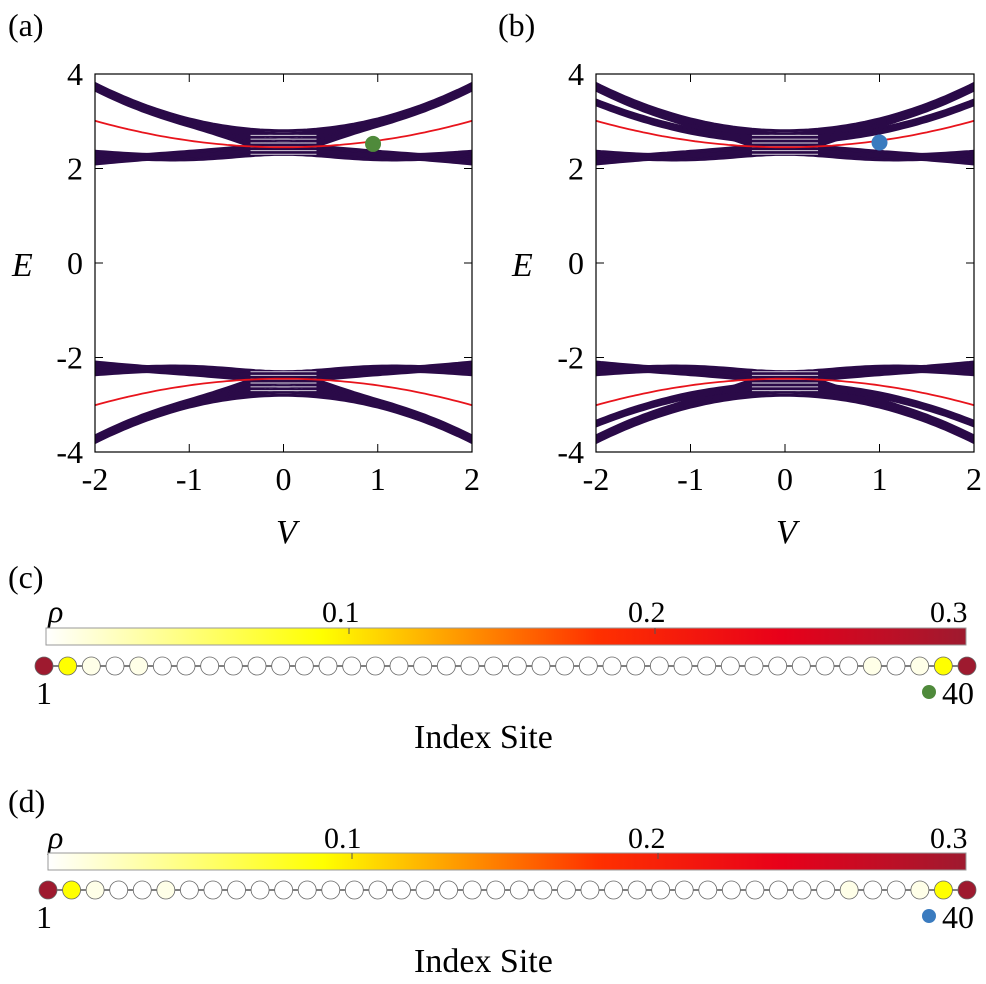 This screenshot has width=986, height=984. Describe the element at coordinates (507, 861) in the screenshot. I see `colorbar-d` at that location.